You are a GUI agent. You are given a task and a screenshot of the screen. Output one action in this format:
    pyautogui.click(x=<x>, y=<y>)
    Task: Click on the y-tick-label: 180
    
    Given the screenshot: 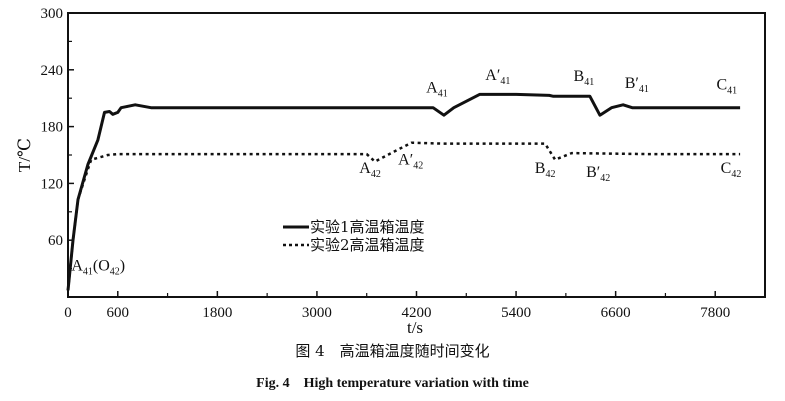 What is the action you would take?
    pyautogui.click(x=52, y=128)
    